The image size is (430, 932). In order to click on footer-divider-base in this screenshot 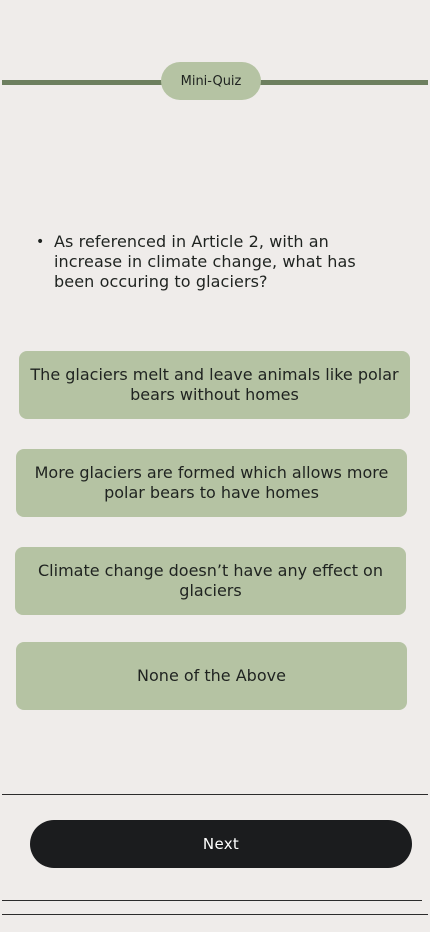, I will do `click(215, 914)`.